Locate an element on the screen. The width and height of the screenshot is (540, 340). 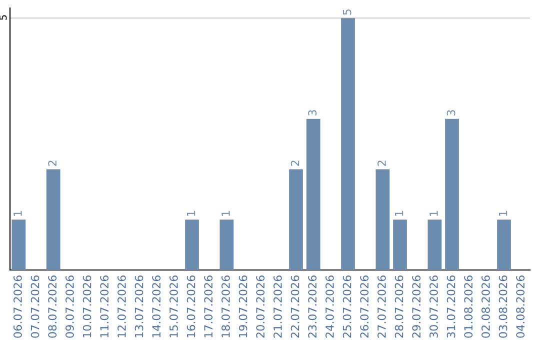
x-tick-label: 22.07.2026 is located at coordinates (295, 307).